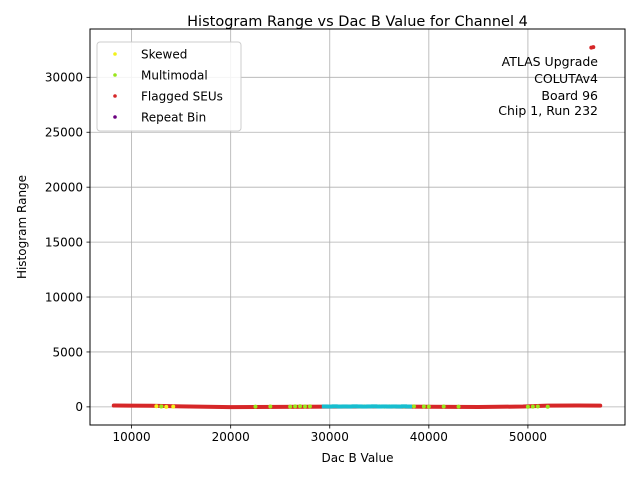 Image resolution: width=640 pixels, height=484 pixels. I want to click on y-tick-label: 25000, so click(64, 133).